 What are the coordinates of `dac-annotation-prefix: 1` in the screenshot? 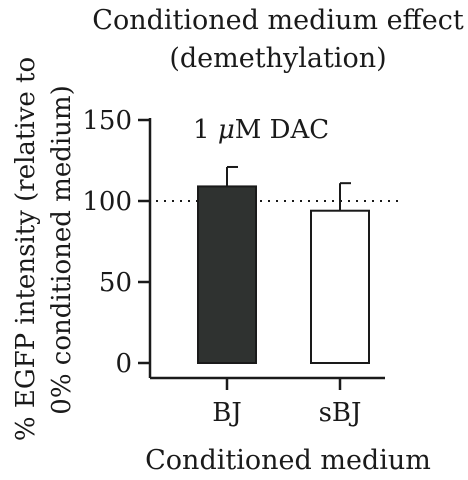 It's located at (205, 130).